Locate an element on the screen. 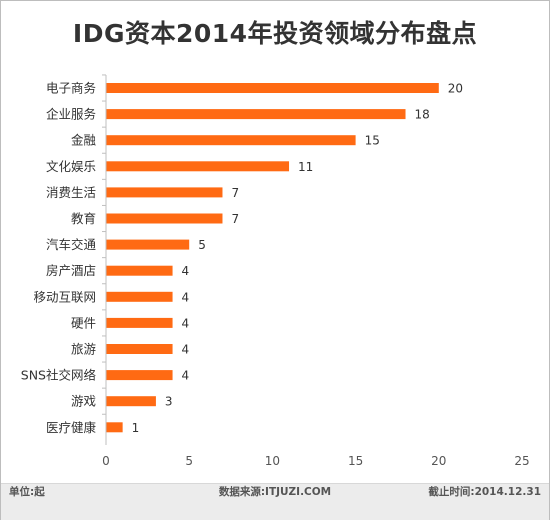  x-tick-label: 5 is located at coordinates (189, 461).